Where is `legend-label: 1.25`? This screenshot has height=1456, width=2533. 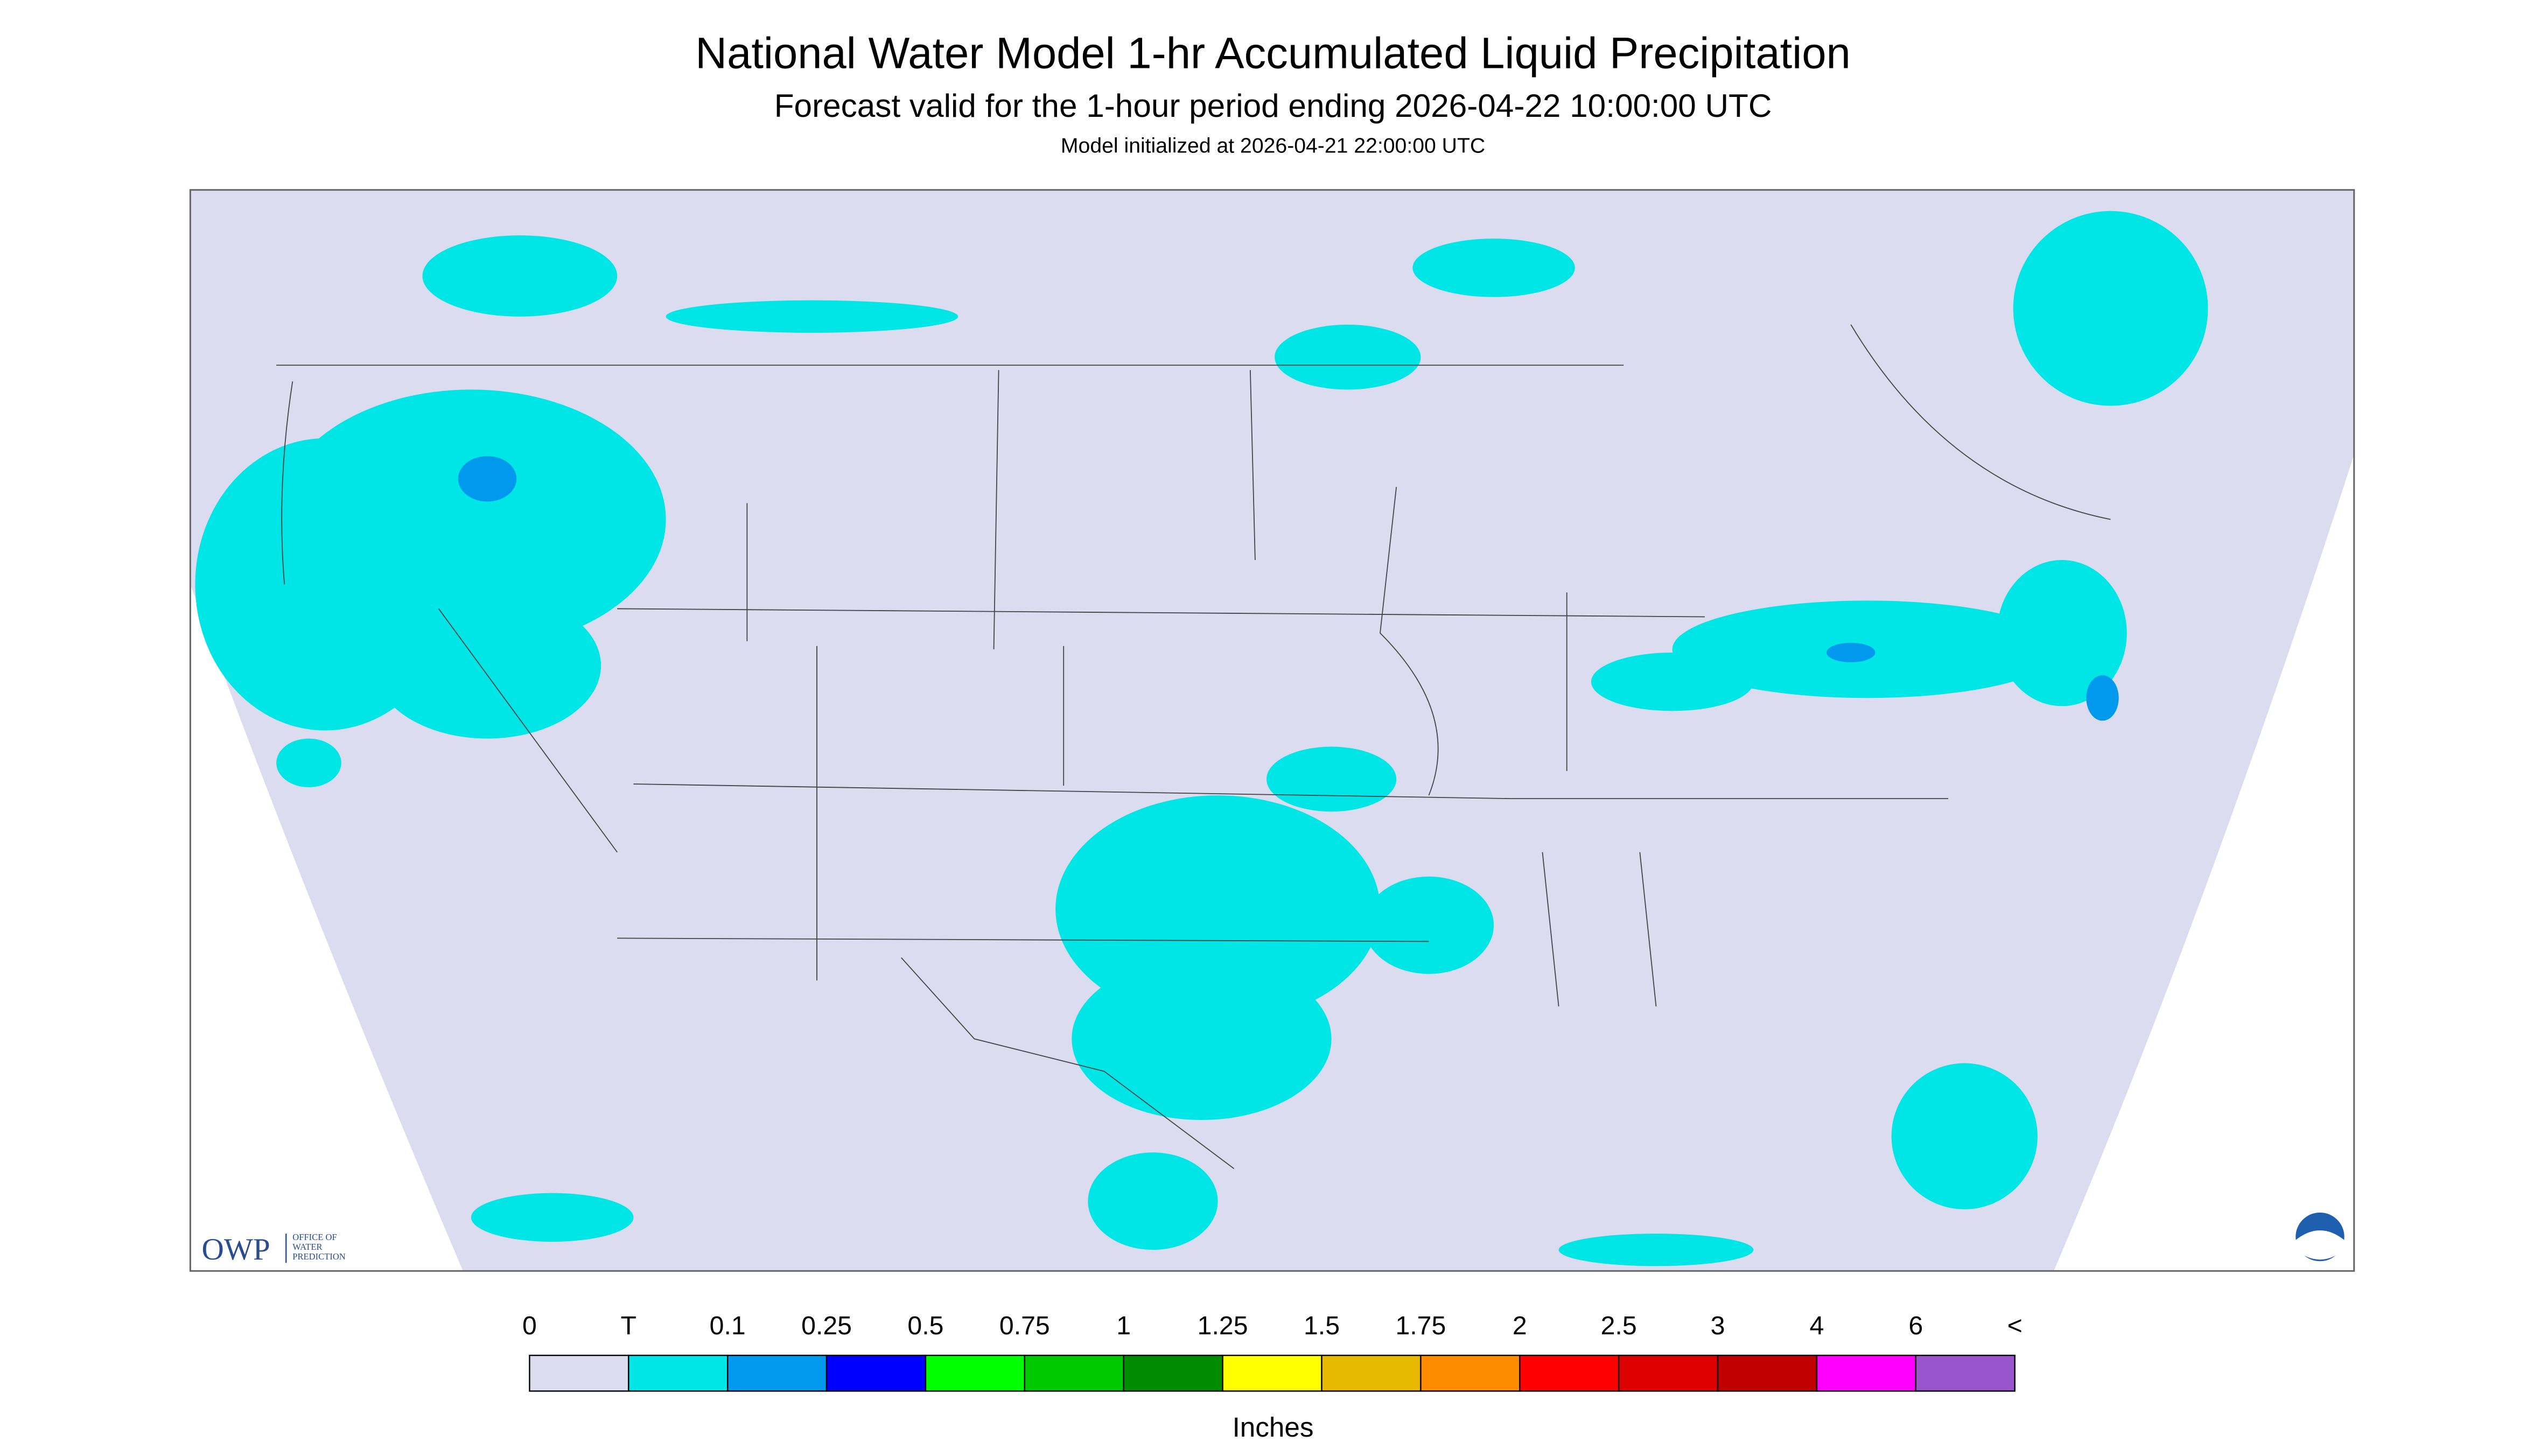 legend-label: 1.25 is located at coordinates (1223, 1325).